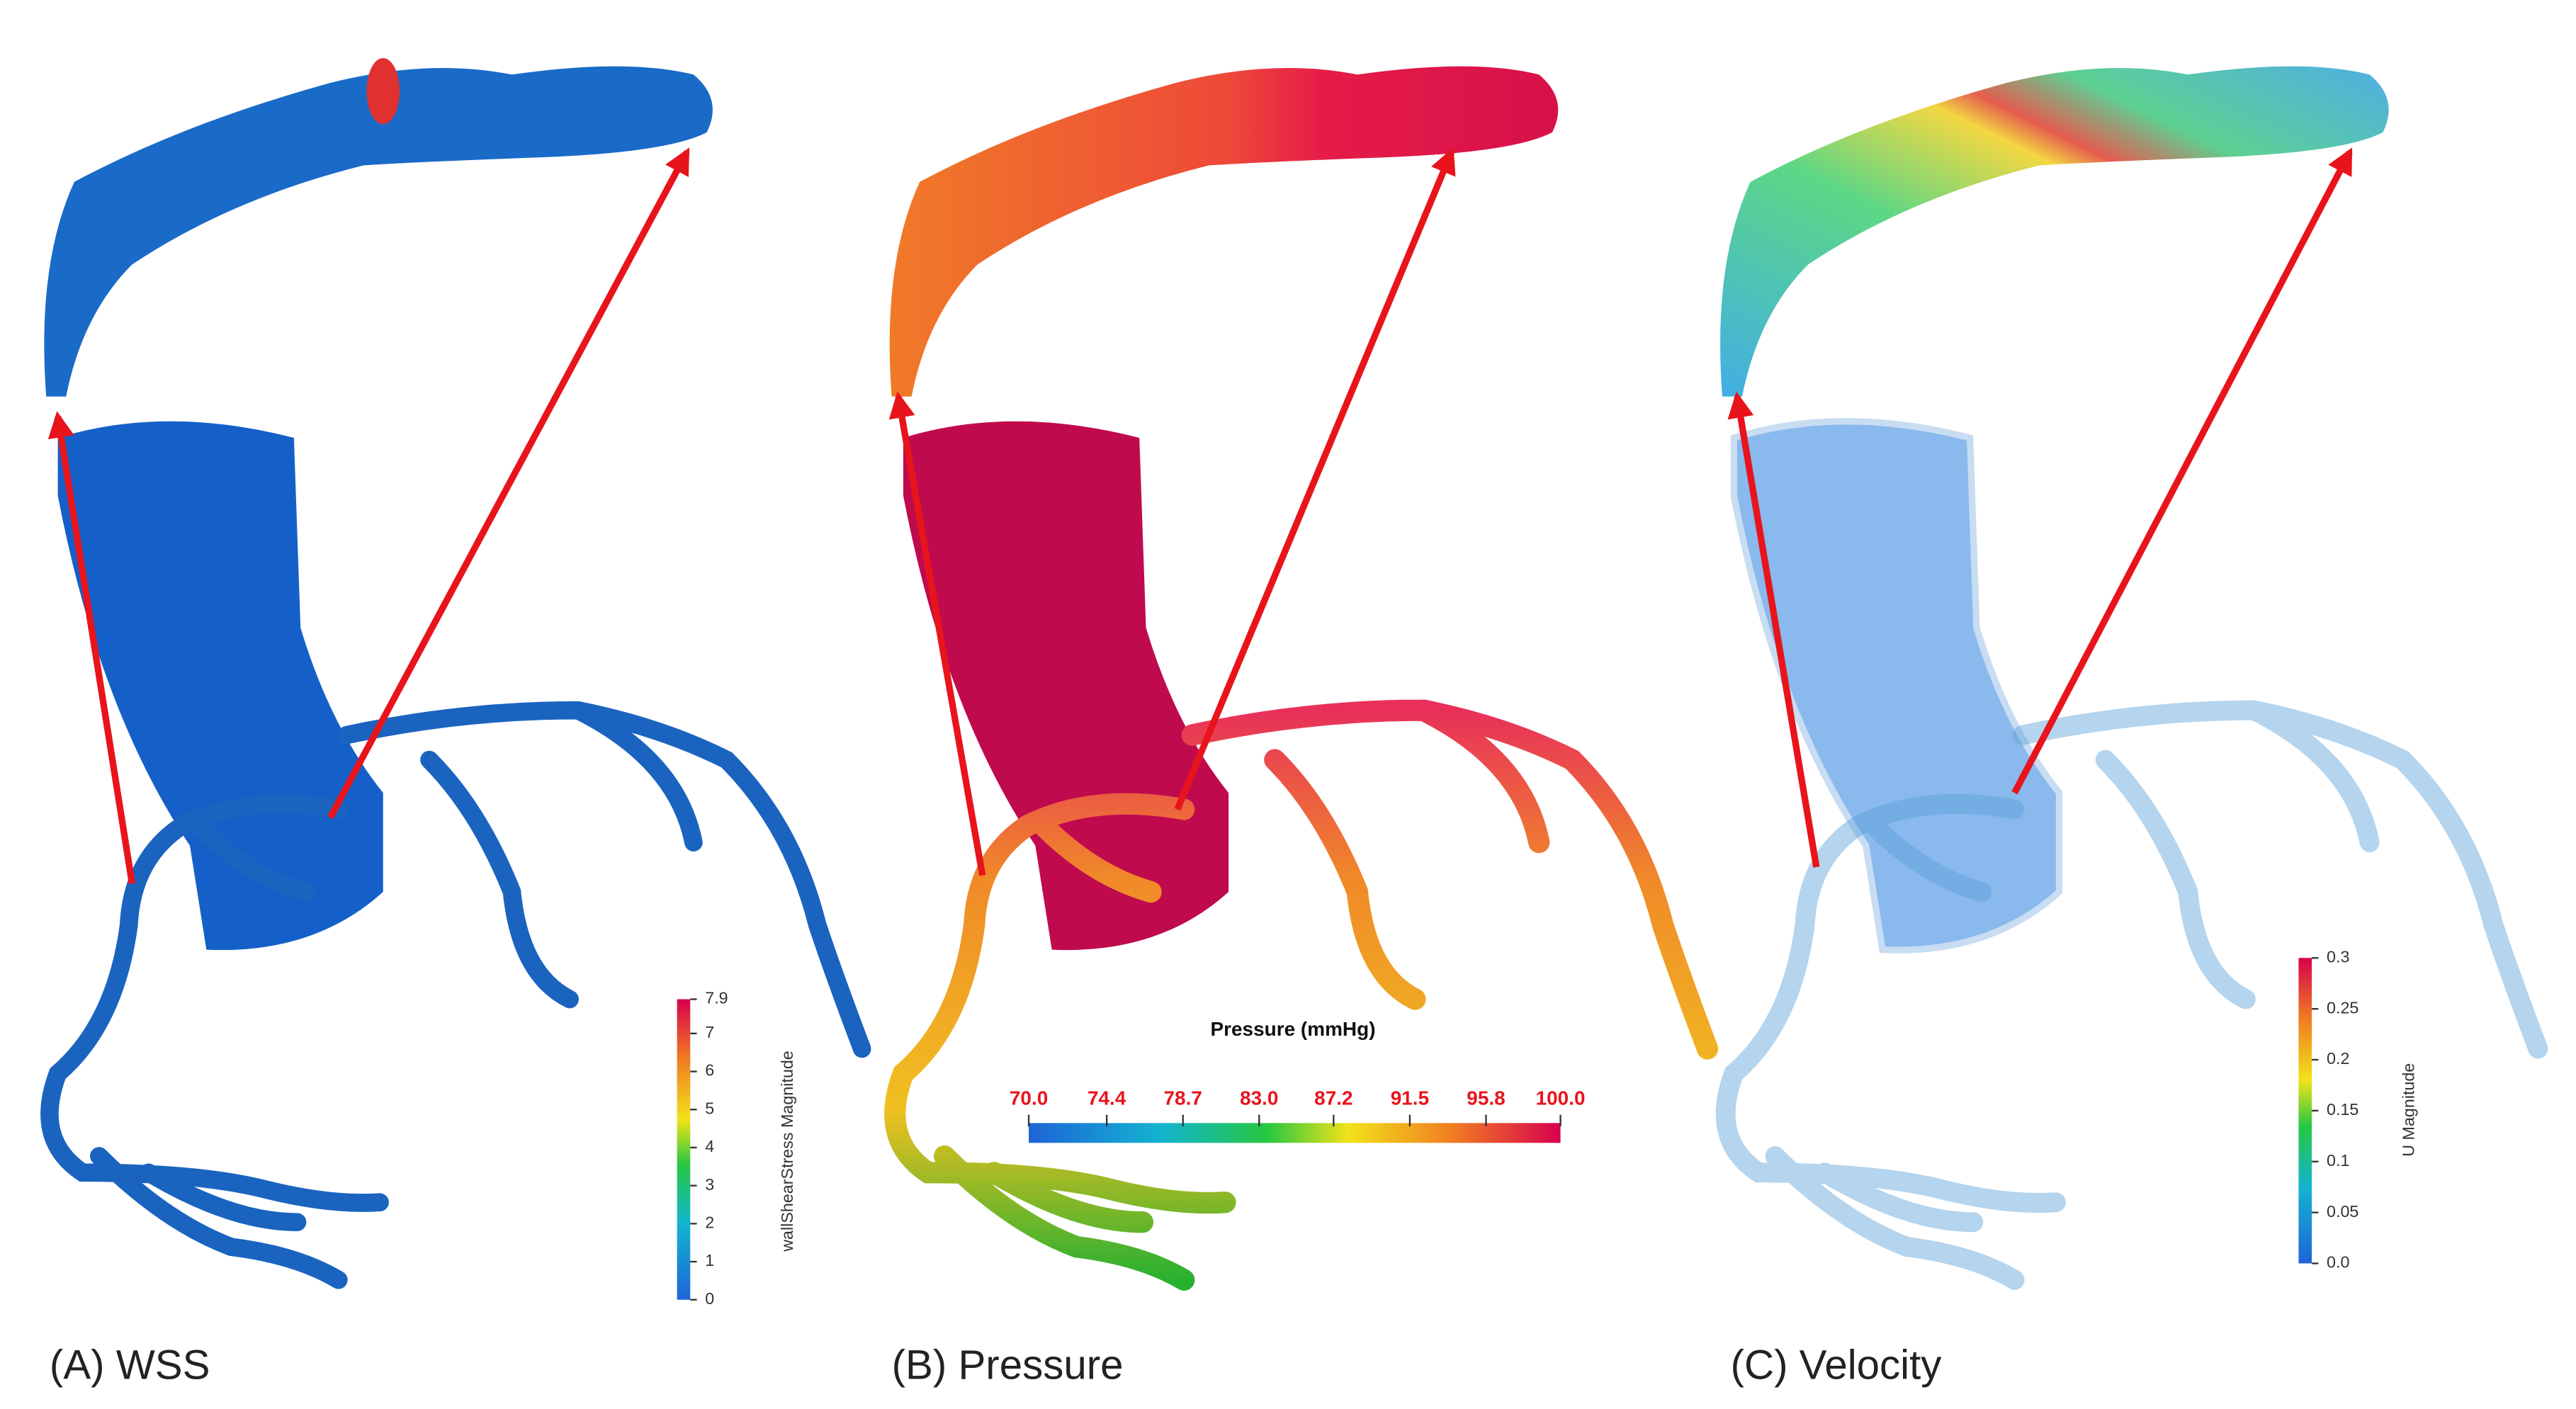 This screenshot has height=1409, width=2576. I want to click on colorbar-title: Pressure (mmHg), so click(1292, 1029).